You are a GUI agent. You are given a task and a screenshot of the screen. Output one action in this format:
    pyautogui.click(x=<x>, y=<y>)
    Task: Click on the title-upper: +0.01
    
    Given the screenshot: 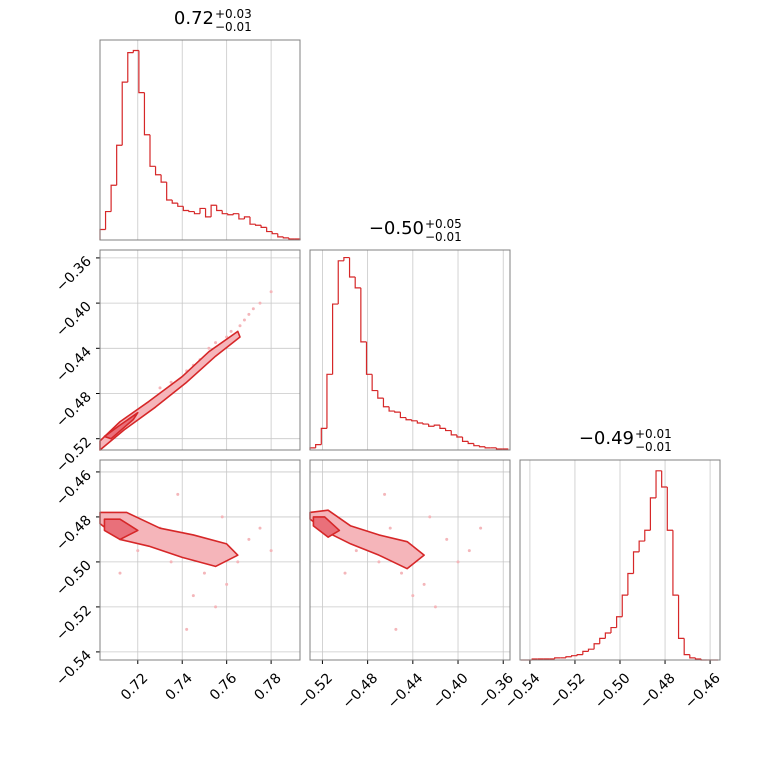 What is the action you would take?
    pyautogui.click(x=653, y=434)
    